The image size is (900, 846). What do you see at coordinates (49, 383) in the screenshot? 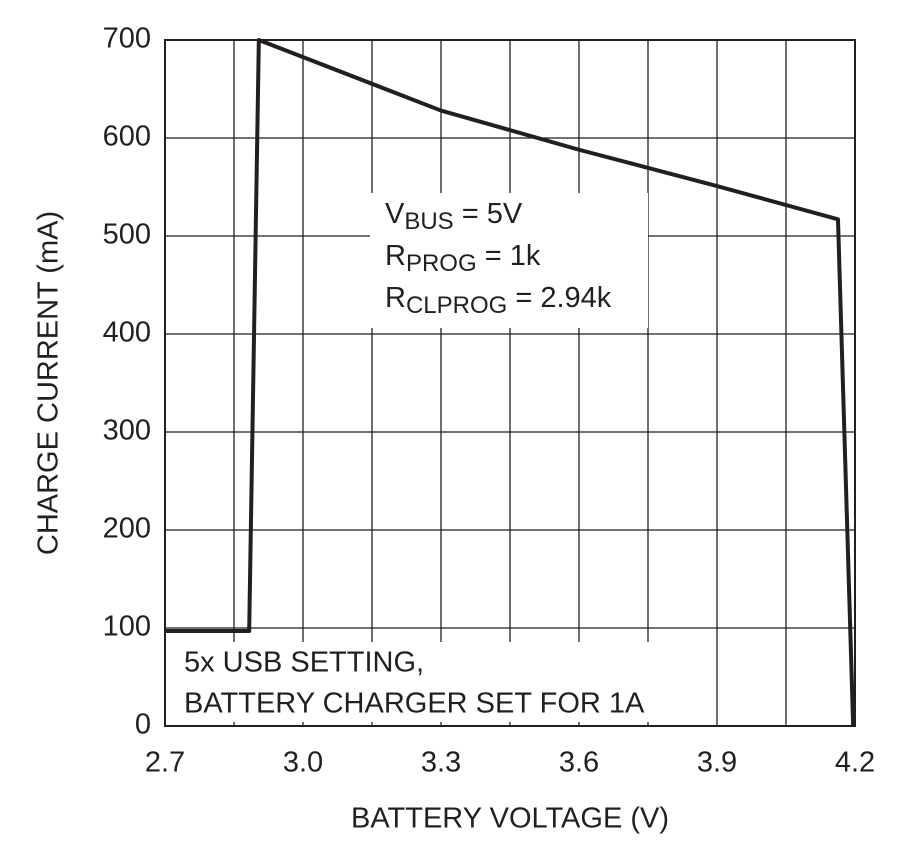
I see `y-axis-label: CHARGE CURRENT (mA)` at bounding box center [49, 383].